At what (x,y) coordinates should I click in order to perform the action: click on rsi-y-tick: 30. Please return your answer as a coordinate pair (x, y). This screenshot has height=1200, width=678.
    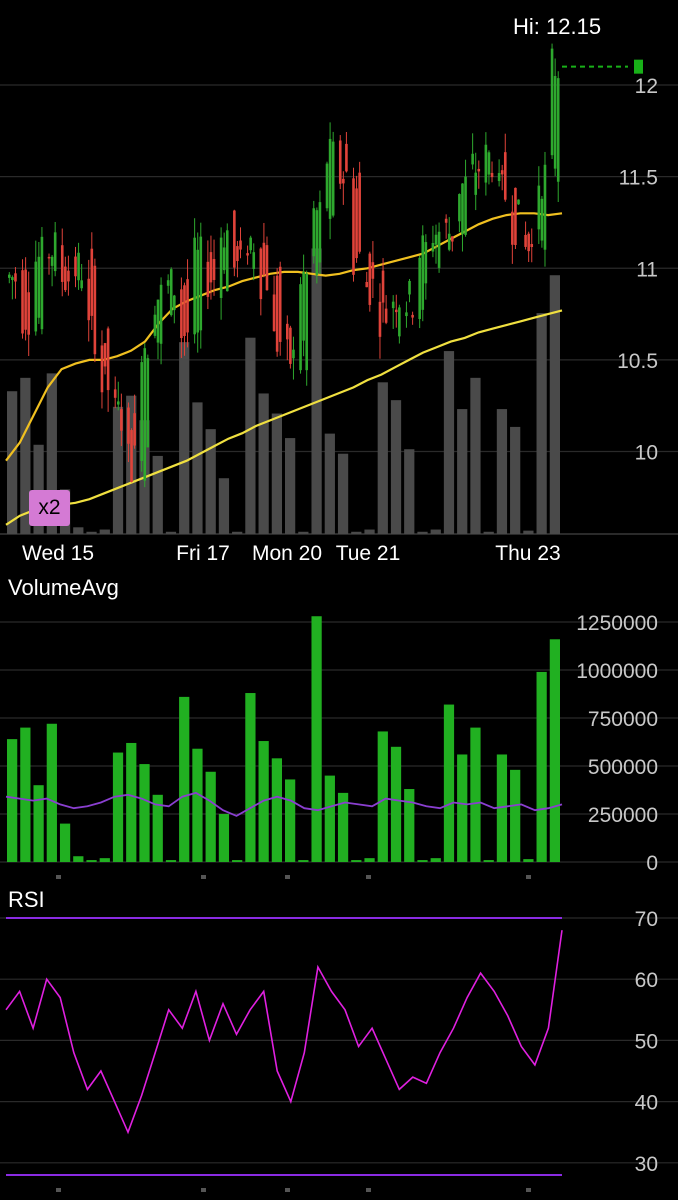
    Looking at the image, I should click on (646, 1164).